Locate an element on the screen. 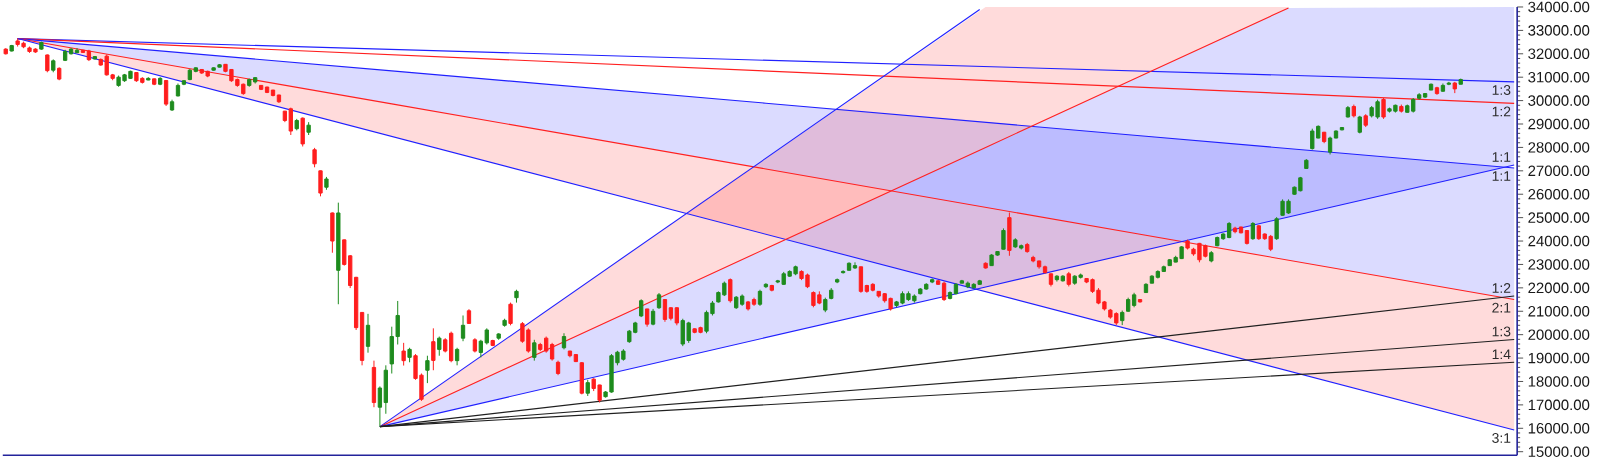  y-tick-label: 30000.00 is located at coordinates (1559, 100).